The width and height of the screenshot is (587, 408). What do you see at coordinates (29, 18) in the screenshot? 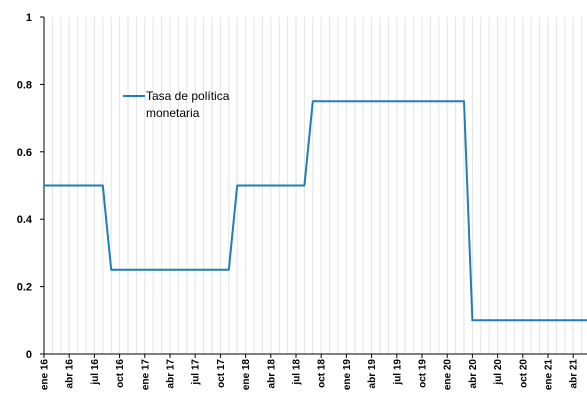
I see `y-tick-label: 1` at bounding box center [29, 18].